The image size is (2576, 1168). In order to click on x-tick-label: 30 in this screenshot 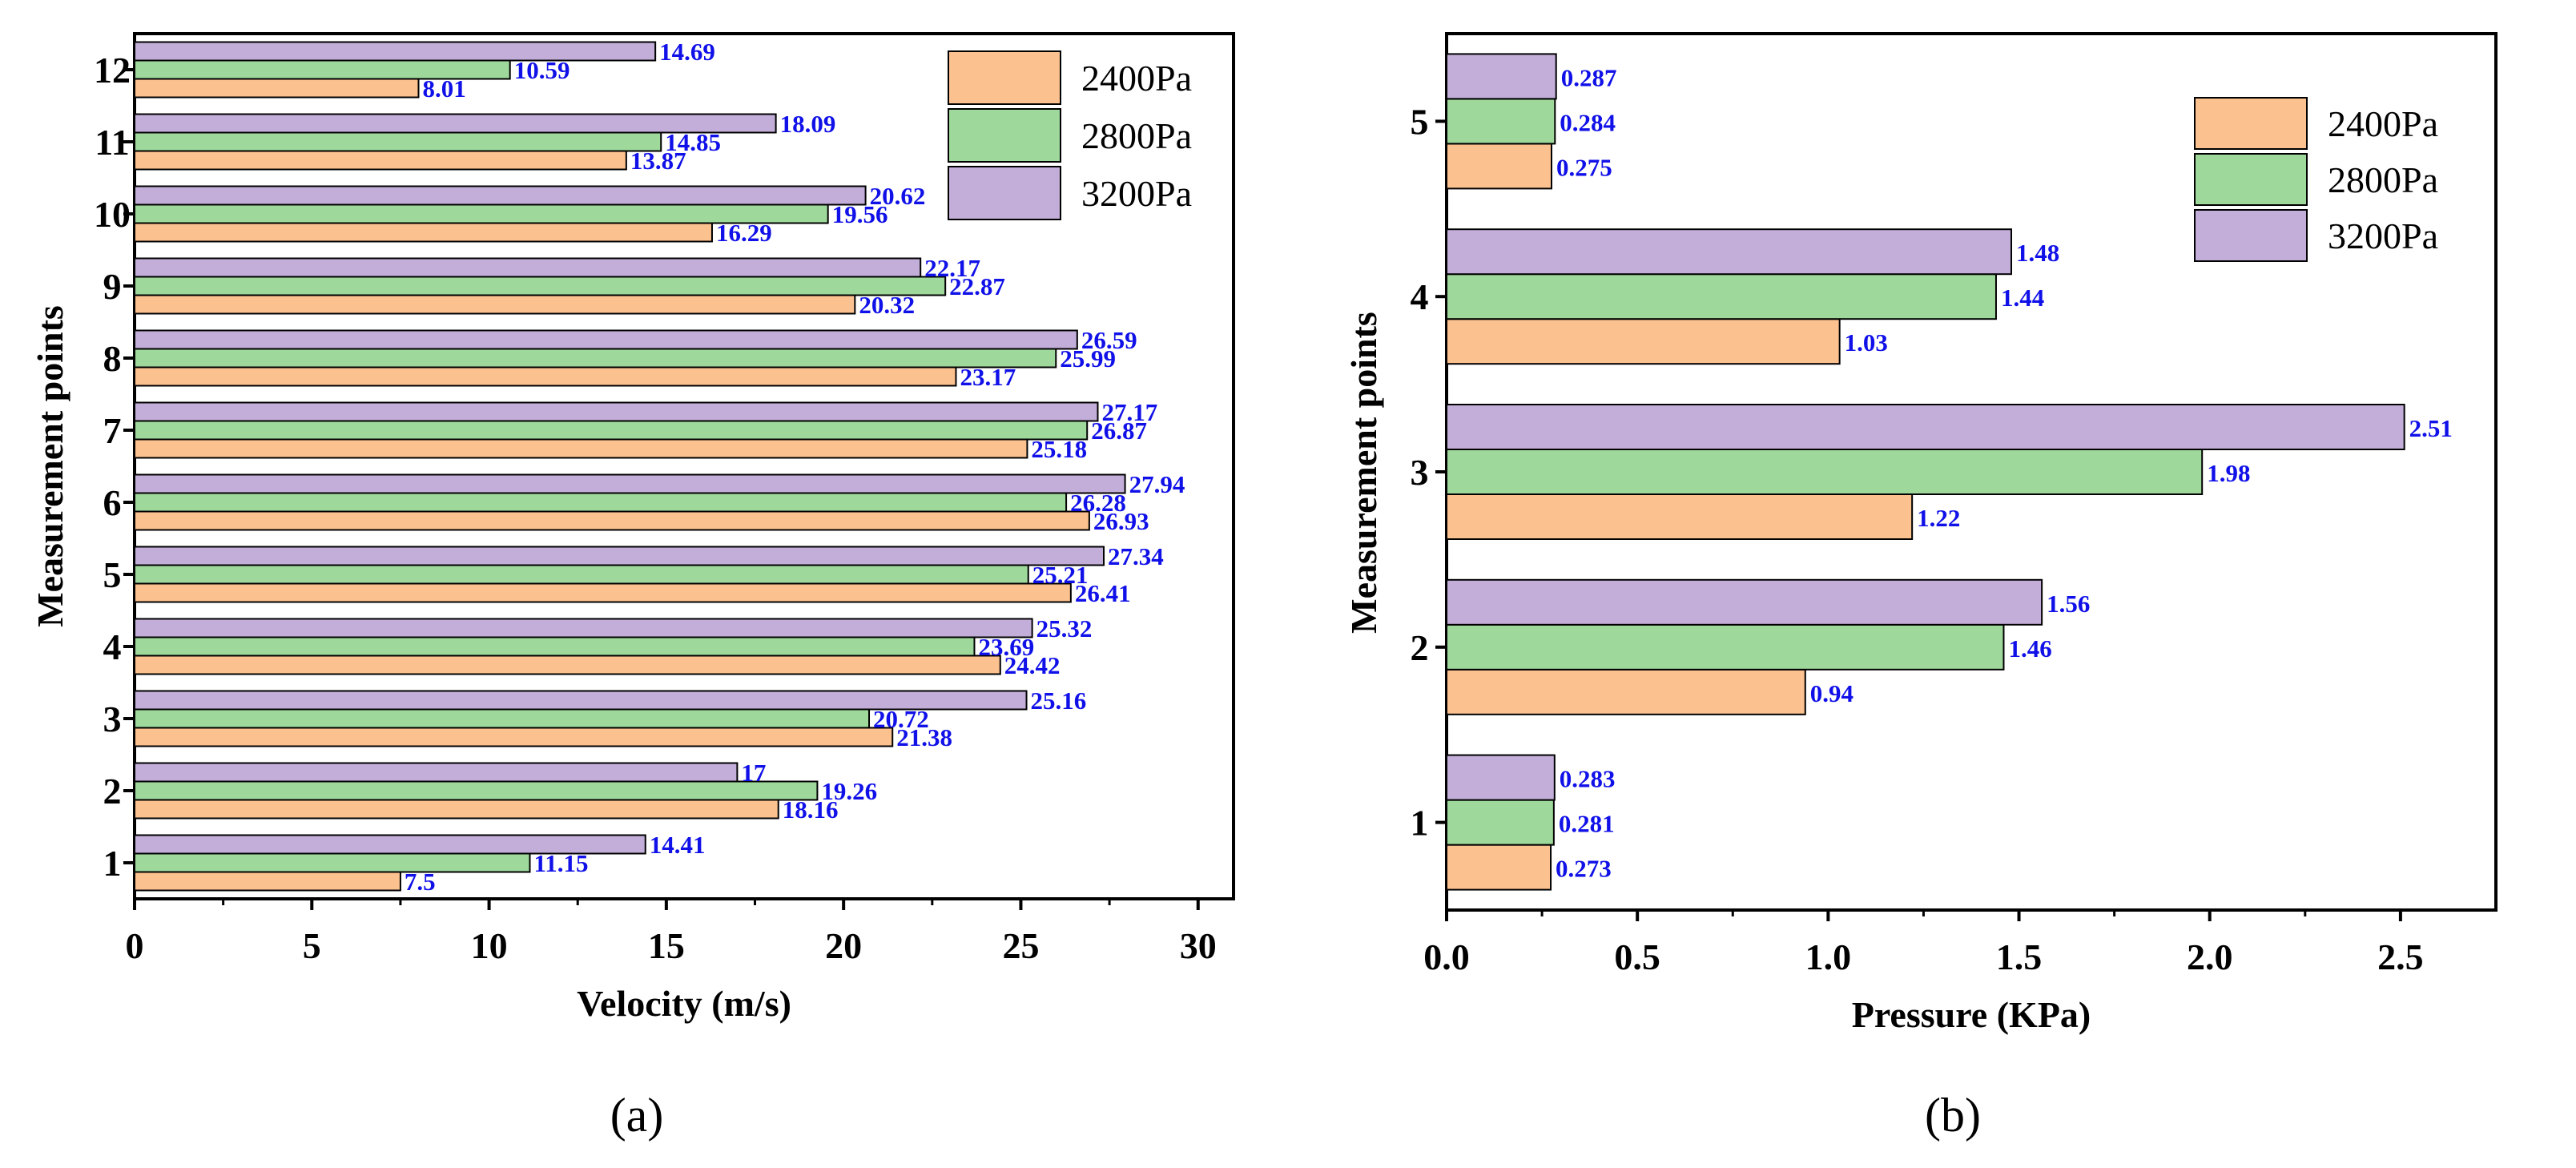, I will do `click(1198, 946)`.